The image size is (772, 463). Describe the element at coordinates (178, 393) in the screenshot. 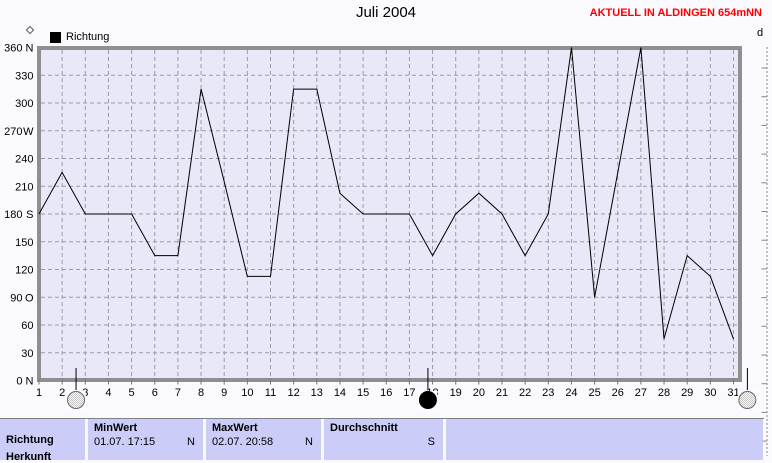

I see `x-tick-label: 7` at that location.